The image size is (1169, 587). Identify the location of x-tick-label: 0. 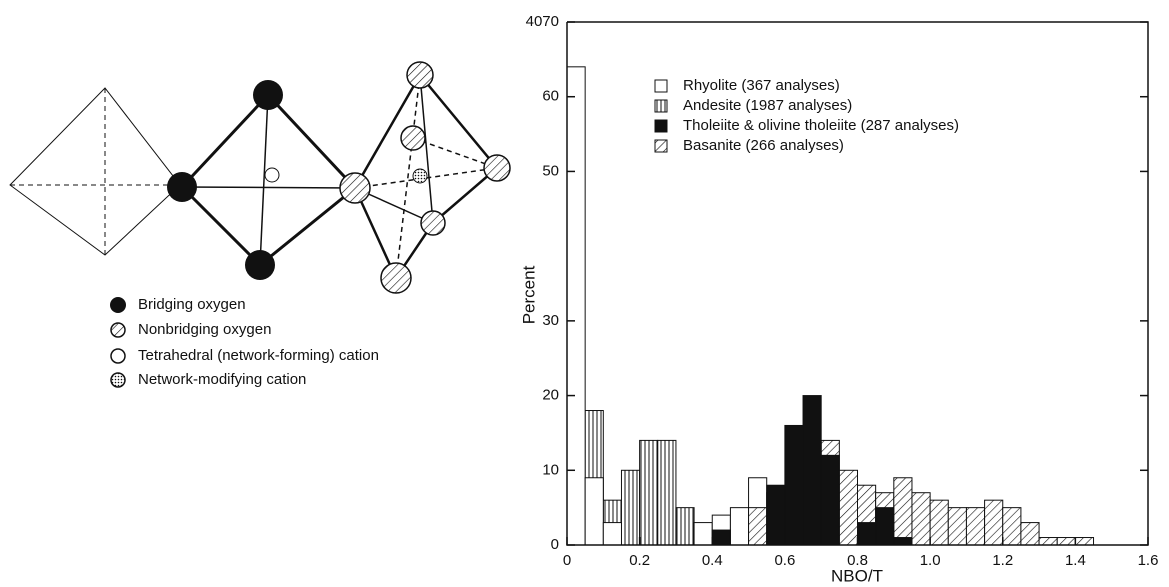
(567, 560).